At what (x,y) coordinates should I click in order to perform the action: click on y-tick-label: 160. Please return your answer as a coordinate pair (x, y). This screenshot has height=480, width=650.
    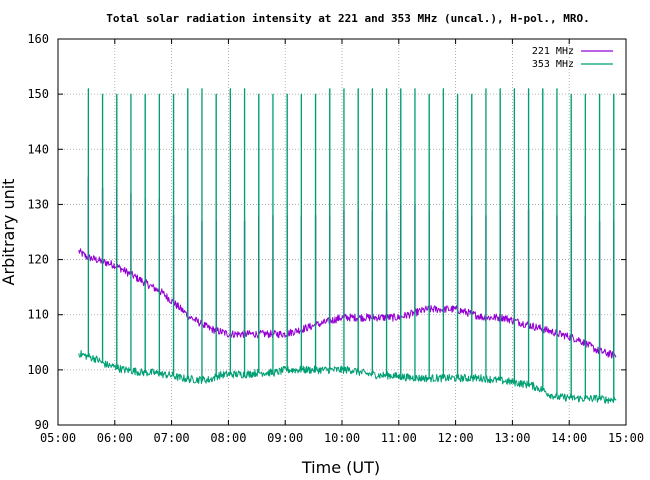
    Looking at the image, I should click on (38, 39).